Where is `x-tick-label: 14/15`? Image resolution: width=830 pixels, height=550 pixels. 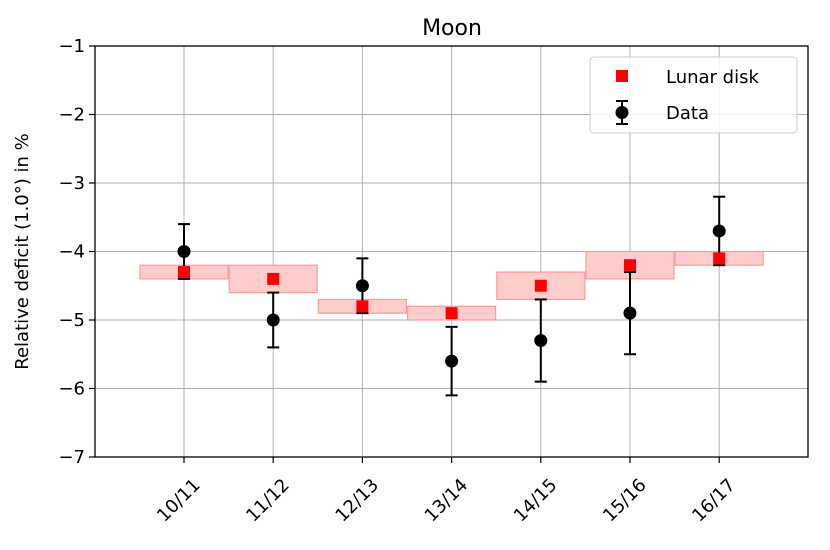 x-tick-label: 14/15 is located at coordinates (536, 501).